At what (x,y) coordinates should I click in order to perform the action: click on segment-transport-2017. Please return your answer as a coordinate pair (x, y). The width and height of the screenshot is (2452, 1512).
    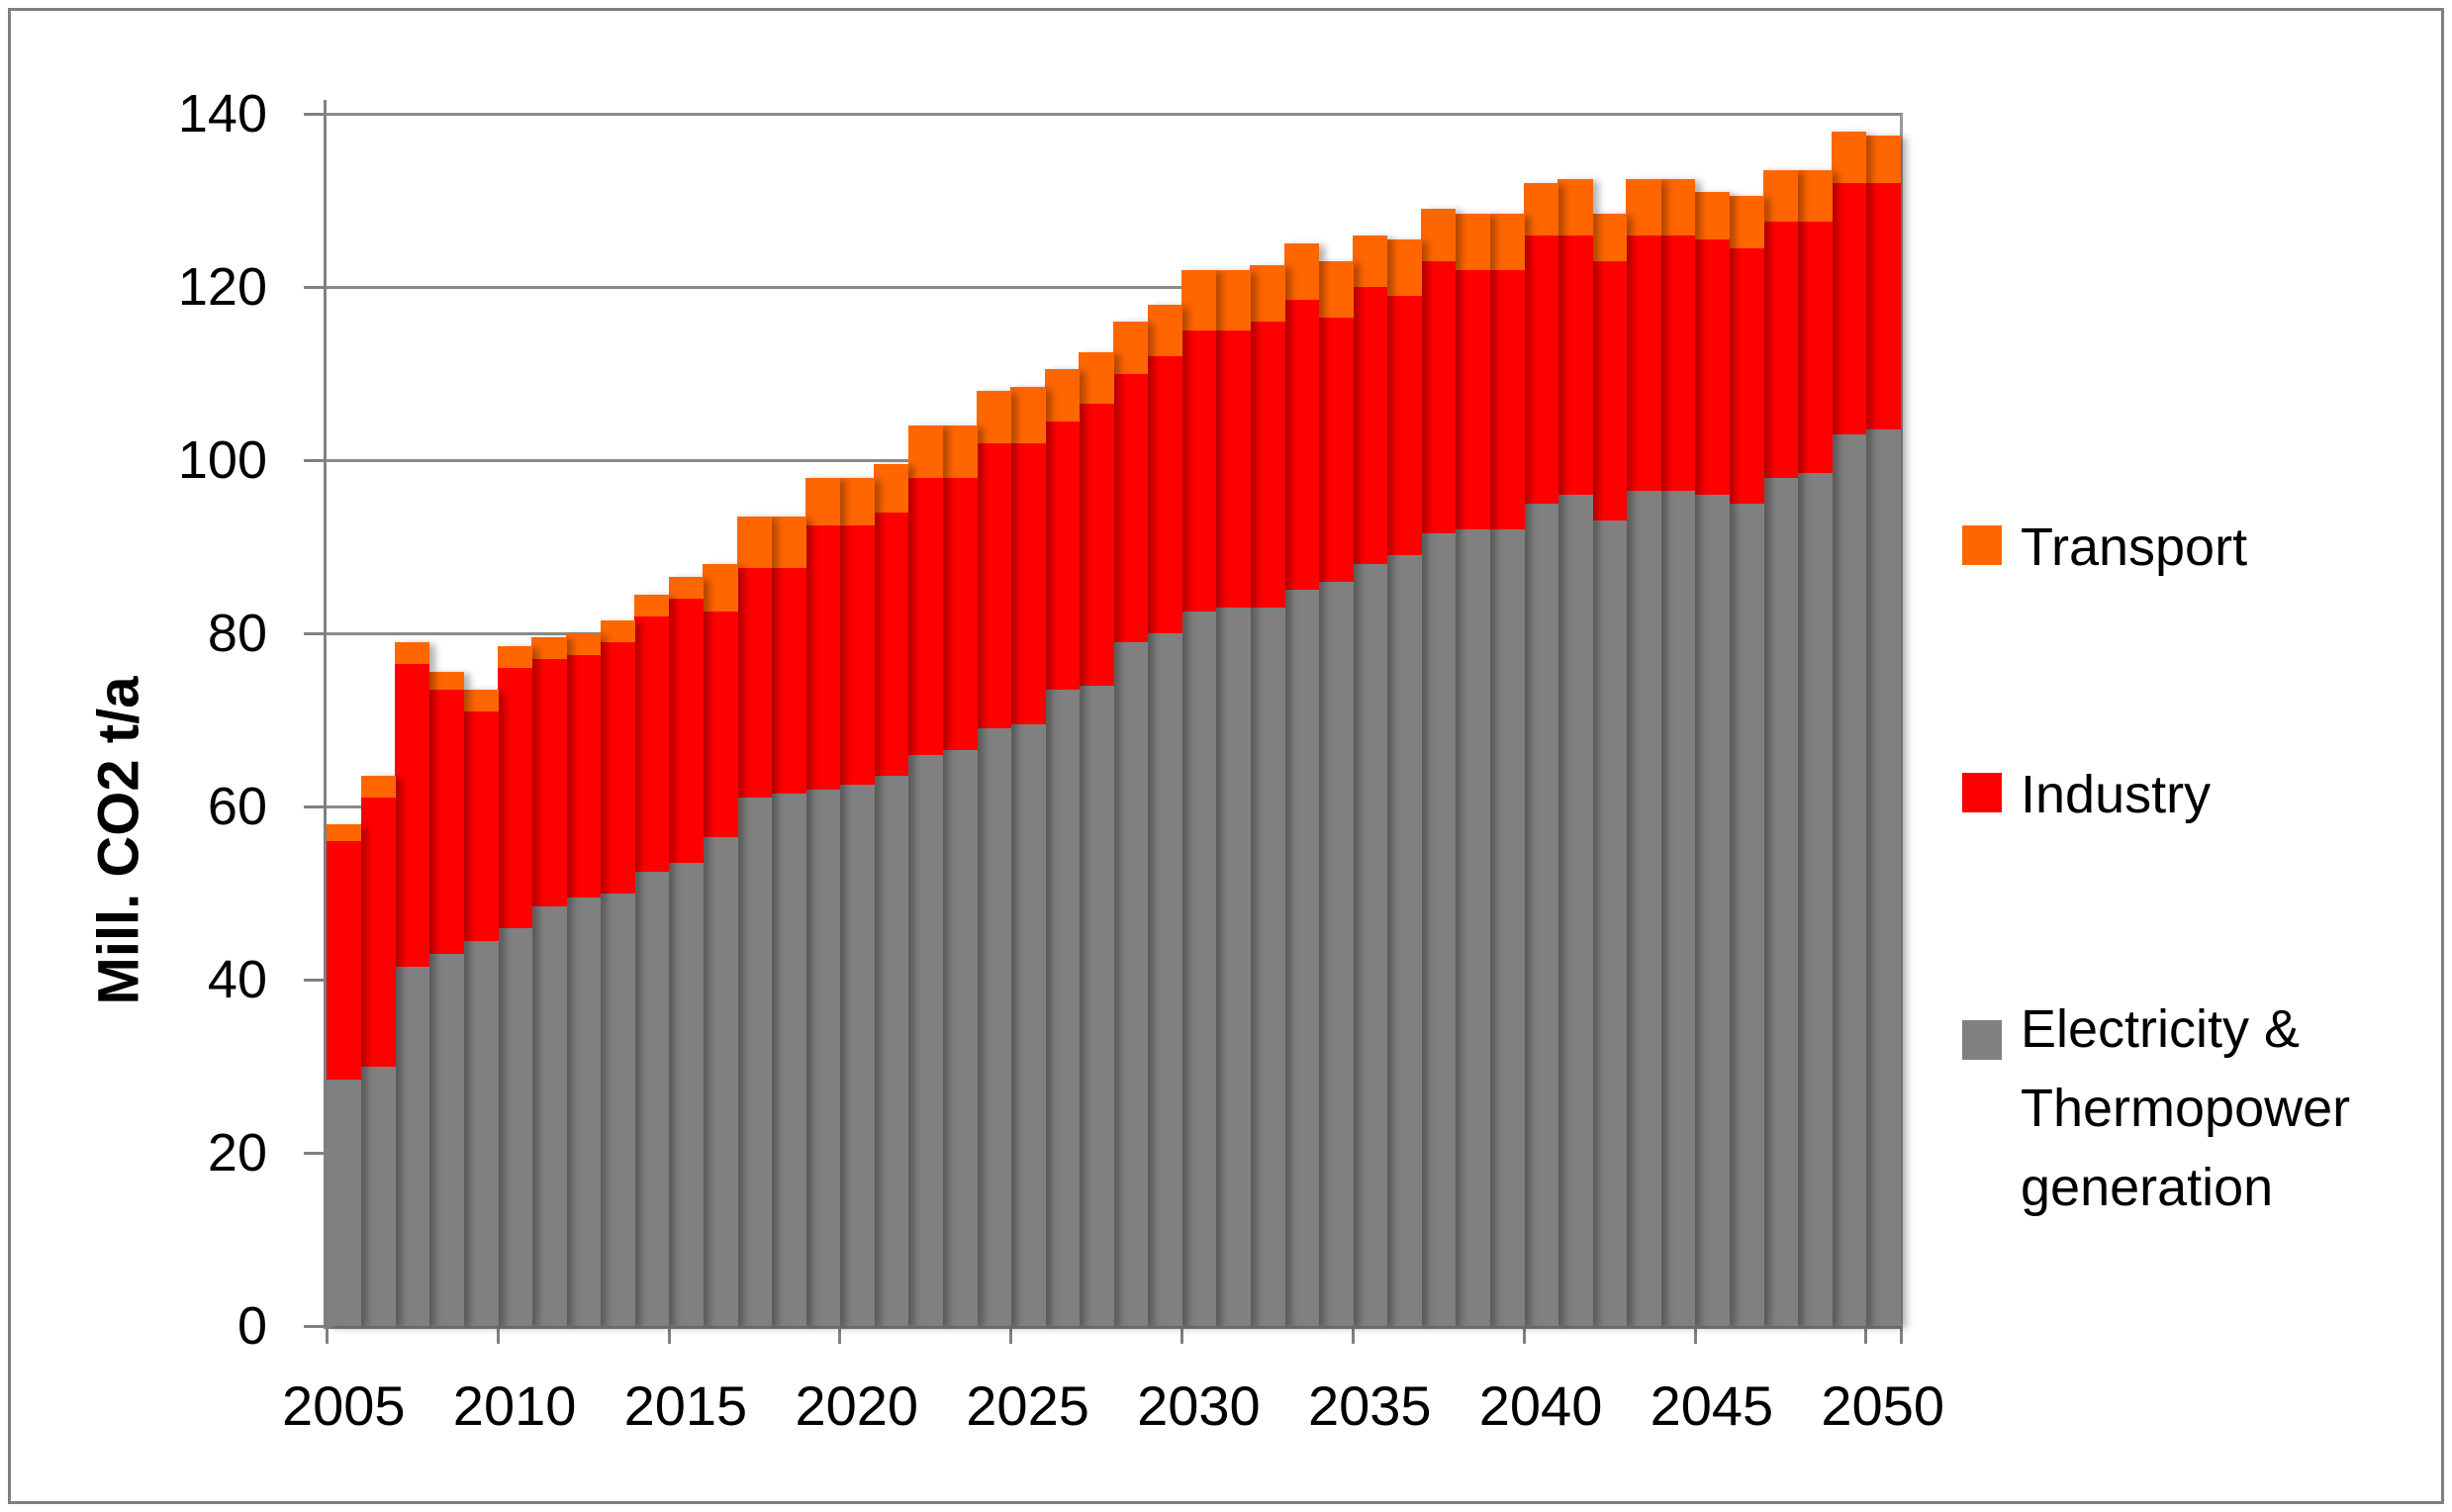
    Looking at the image, I should click on (754, 542).